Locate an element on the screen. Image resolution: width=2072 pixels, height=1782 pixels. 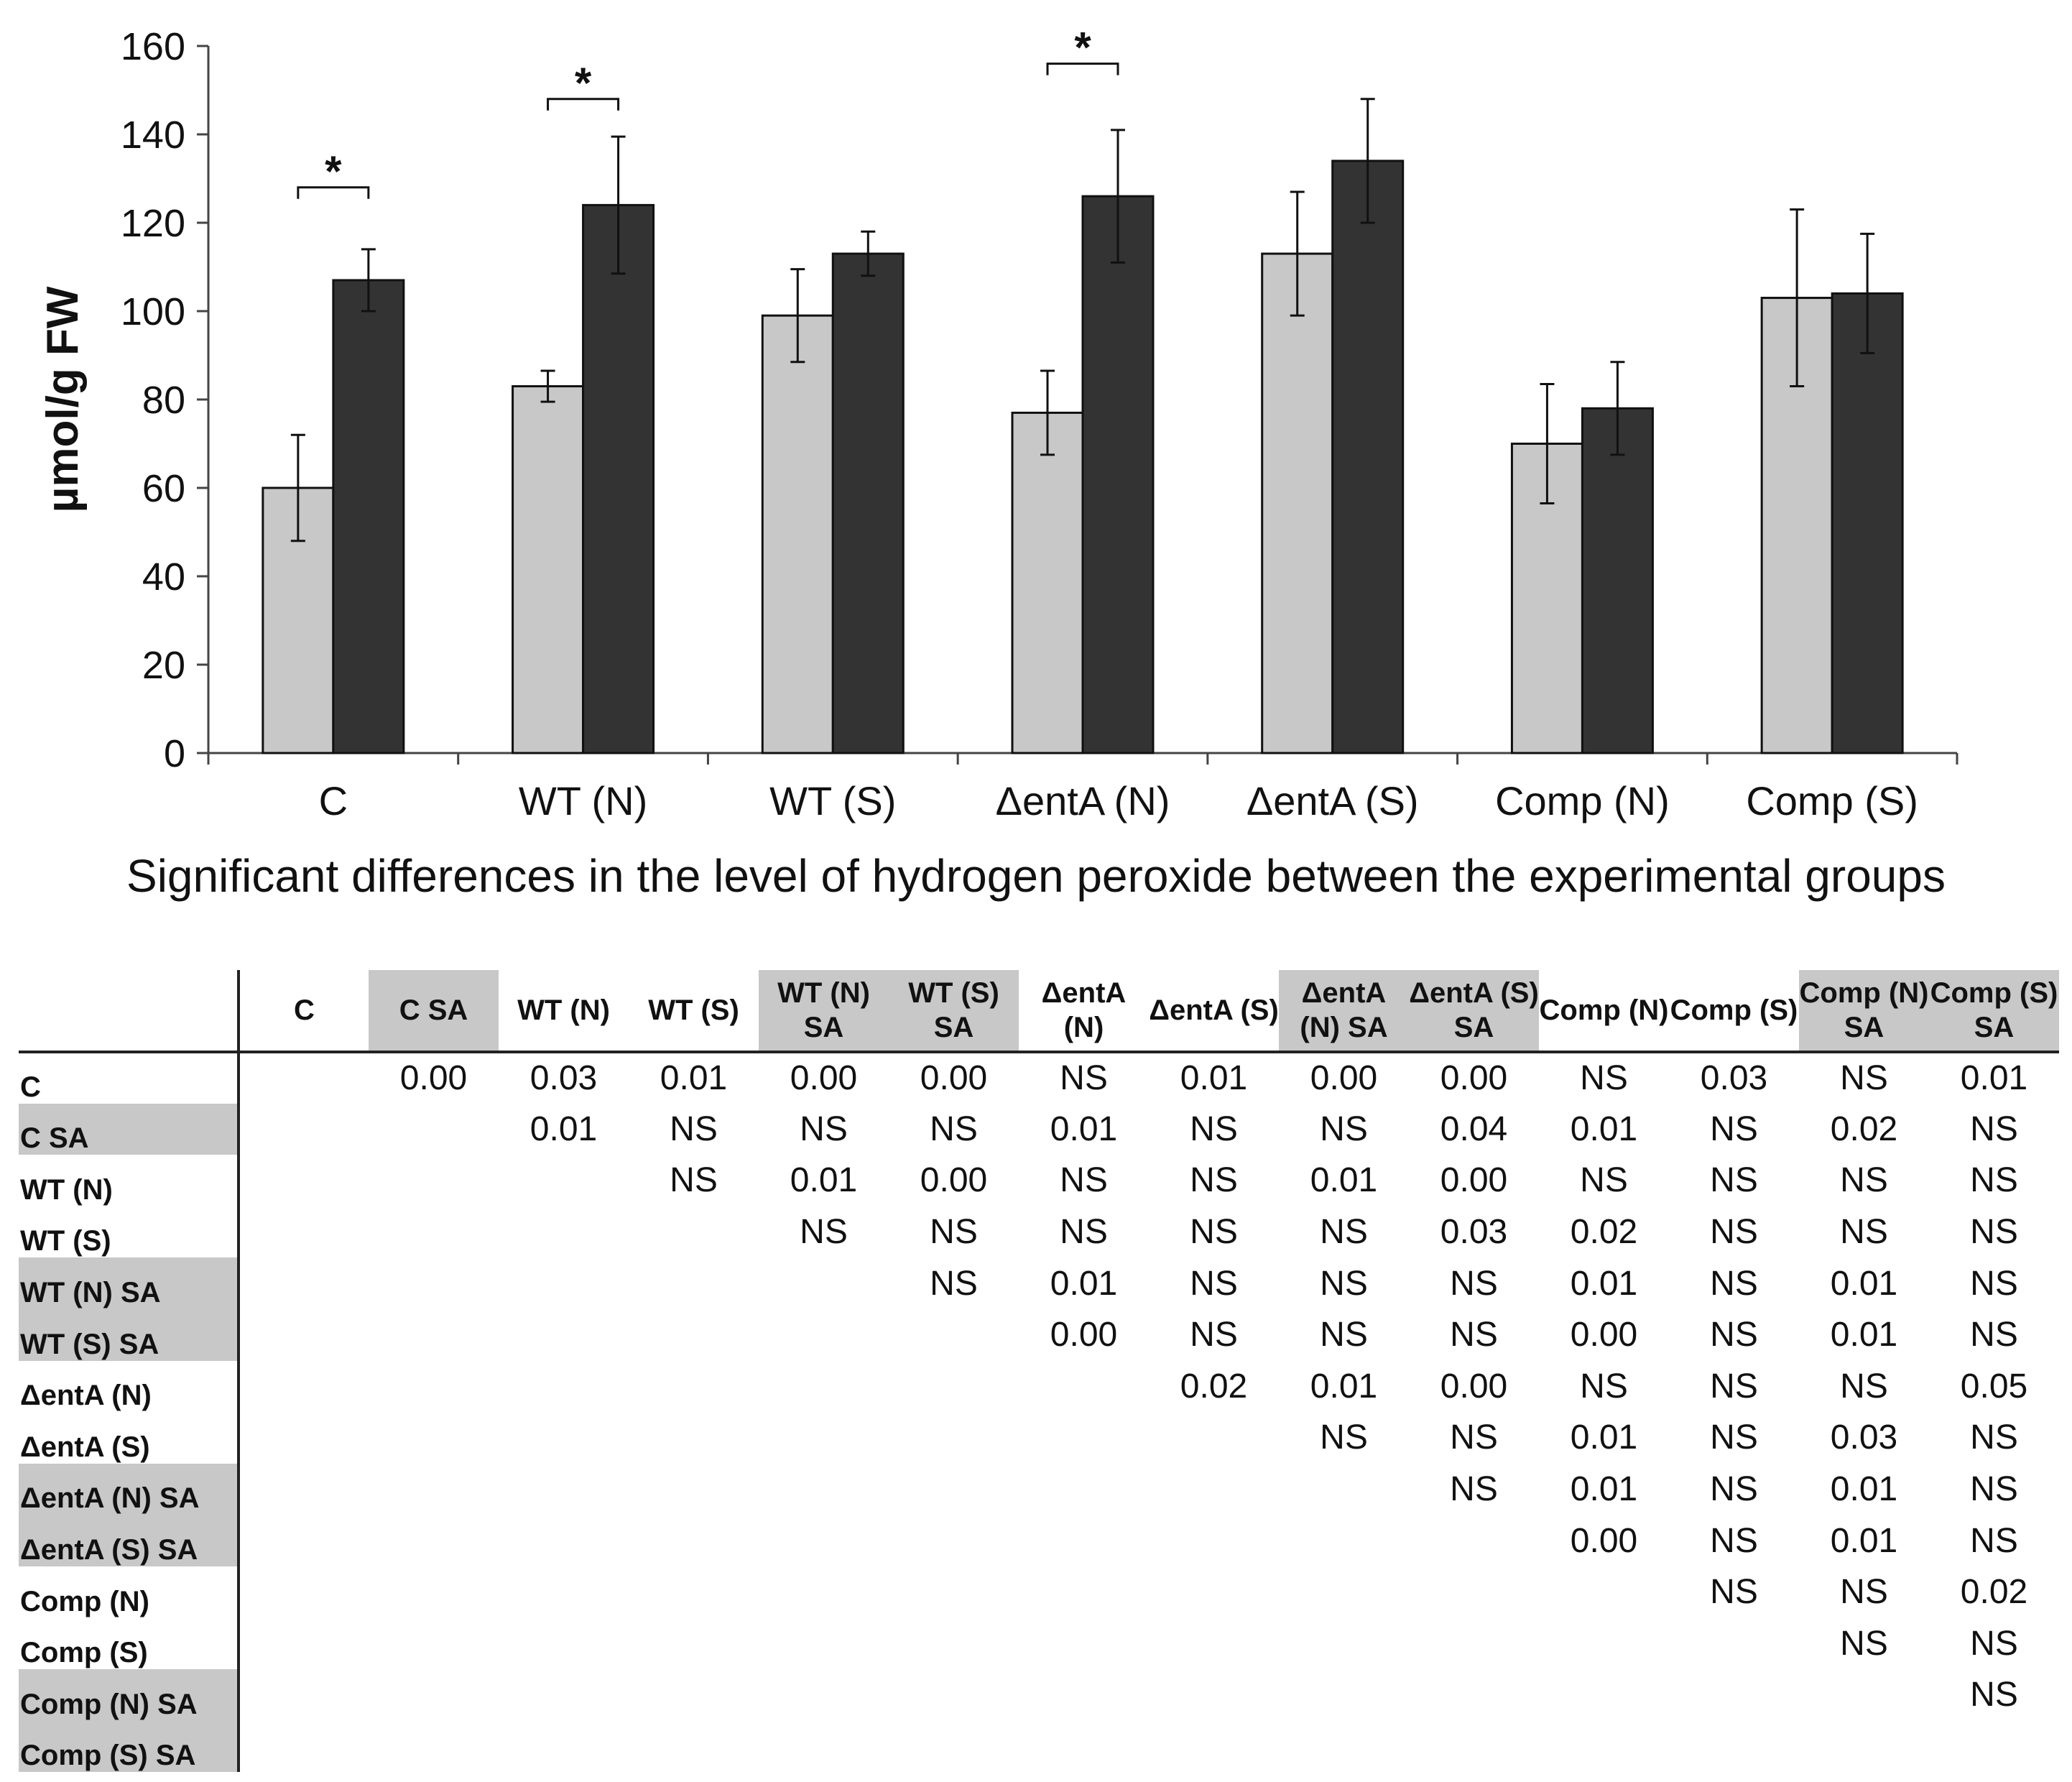
table-row: ΔentA (S) NS NS 0.01 NS 0.03 NS is located at coordinates (1039, 1438).